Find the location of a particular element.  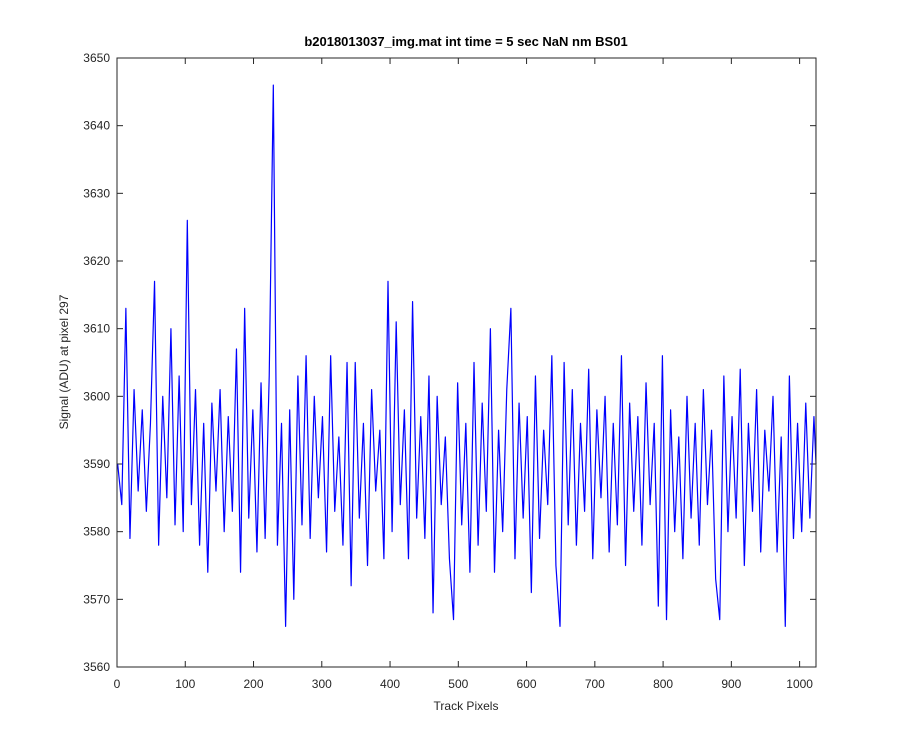

y-tick-label: 3590 is located at coordinates (96, 464).